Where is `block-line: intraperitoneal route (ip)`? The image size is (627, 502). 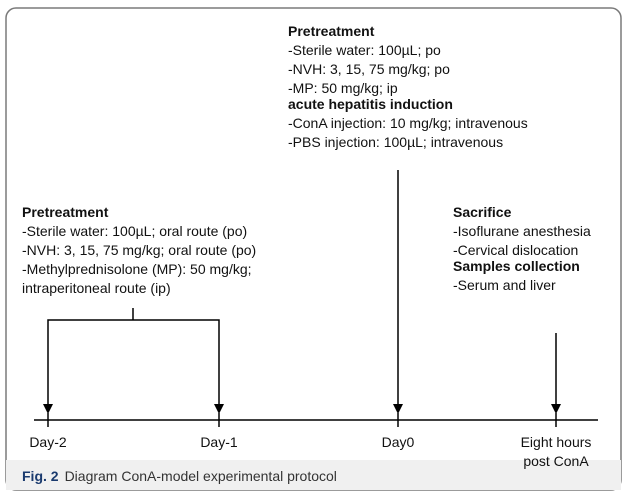 block-line: intraperitoneal route (ip) is located at coordinates (96, 288).